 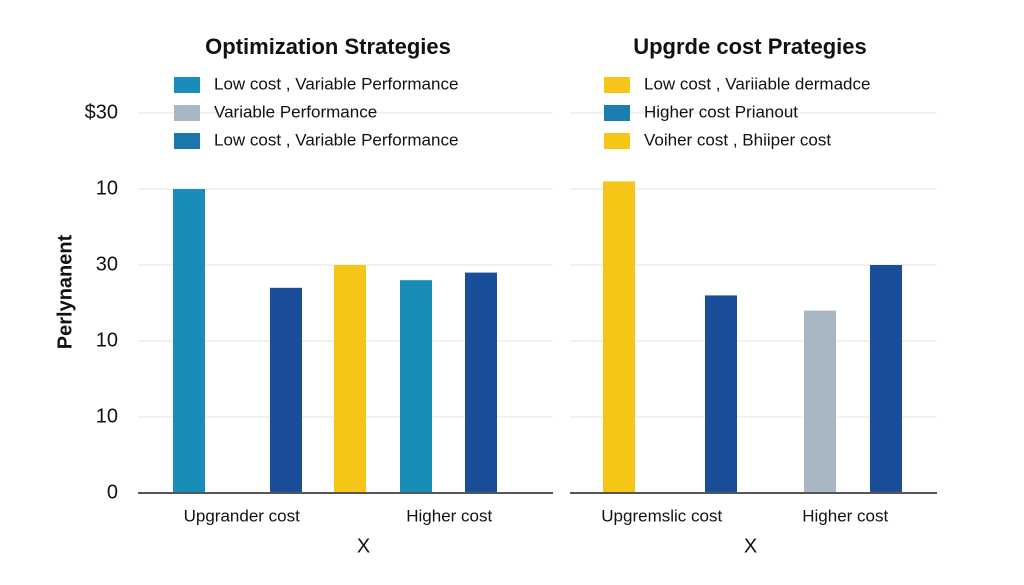 What do you see at coordinates (661, 515) in the screenshot?
I see `x-tick-label: Upgremslic cost` at bounding box center [661, 515].